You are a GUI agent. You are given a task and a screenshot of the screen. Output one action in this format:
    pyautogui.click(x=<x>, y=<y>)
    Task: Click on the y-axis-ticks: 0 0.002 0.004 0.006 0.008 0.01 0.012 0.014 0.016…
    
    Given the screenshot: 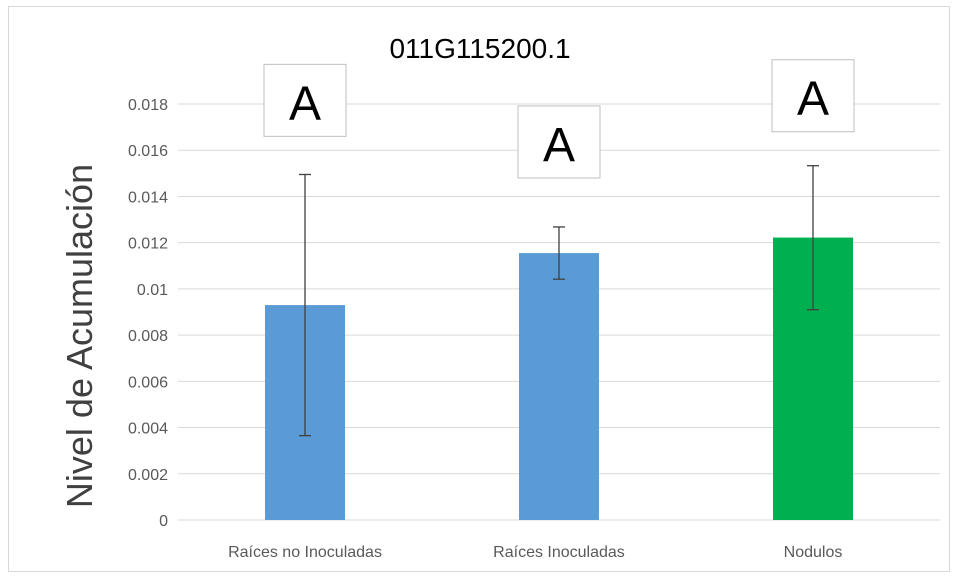 What is the action you would take?
    pyautogui.click(x=148, y=313)
    